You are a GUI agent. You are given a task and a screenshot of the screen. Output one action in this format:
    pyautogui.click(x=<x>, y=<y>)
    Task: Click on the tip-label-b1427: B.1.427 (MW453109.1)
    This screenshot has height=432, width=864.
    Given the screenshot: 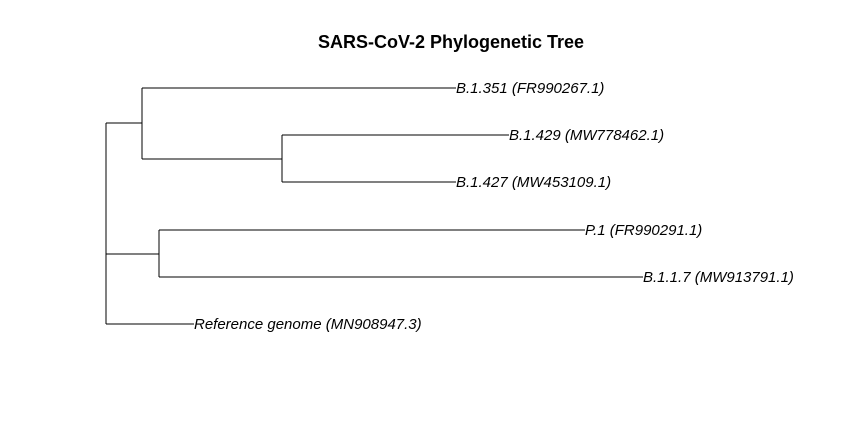 What is the action you would take?
    pyautogui.click(x=533, y=182)
    